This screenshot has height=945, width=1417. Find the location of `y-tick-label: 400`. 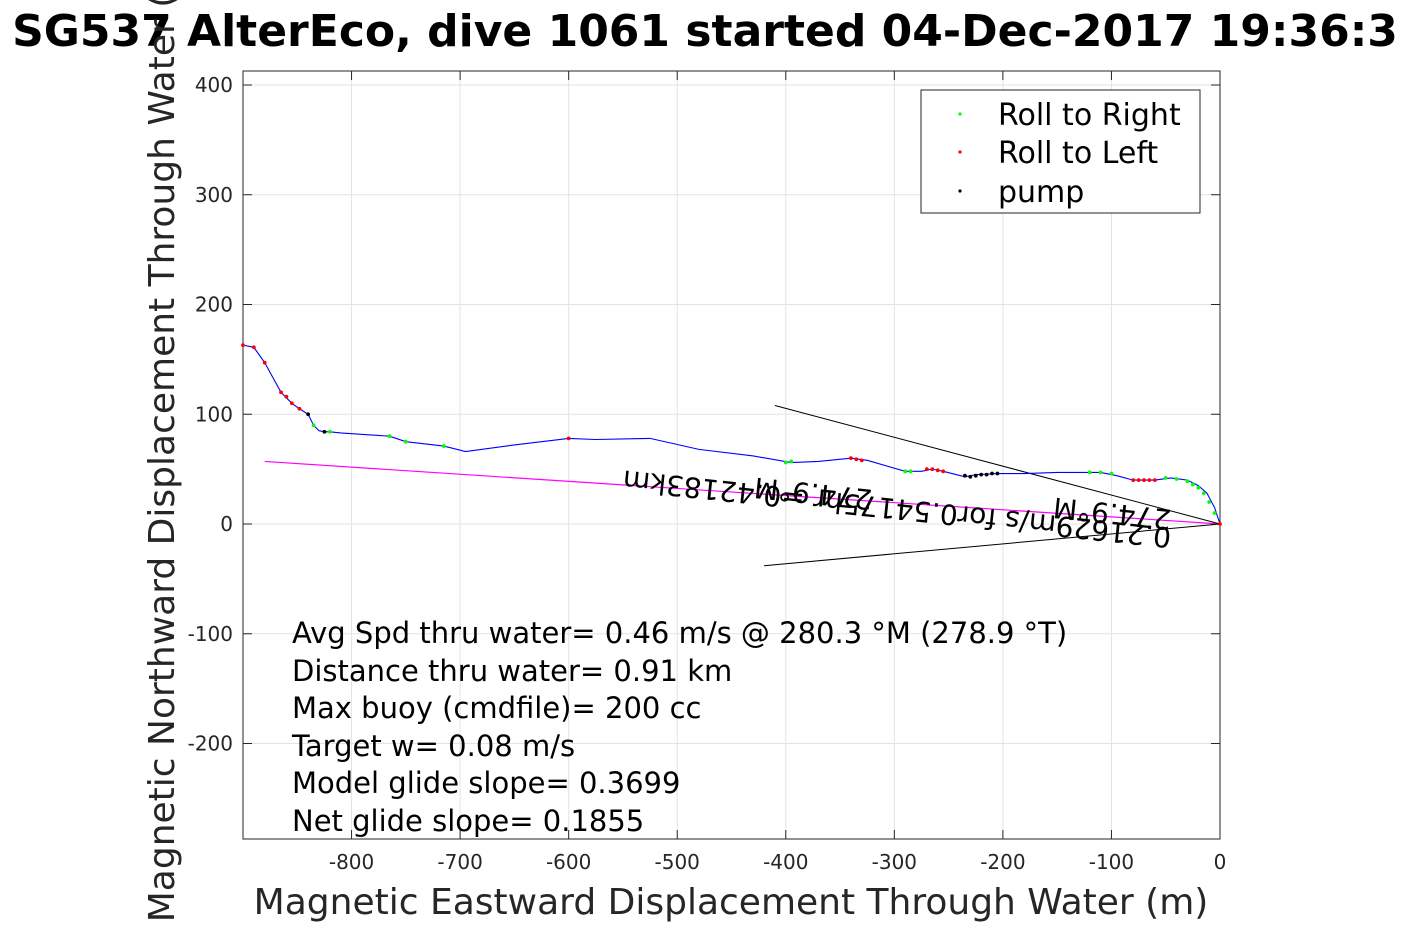

y-tick-label: 400 is located at coordinates (214, 85).